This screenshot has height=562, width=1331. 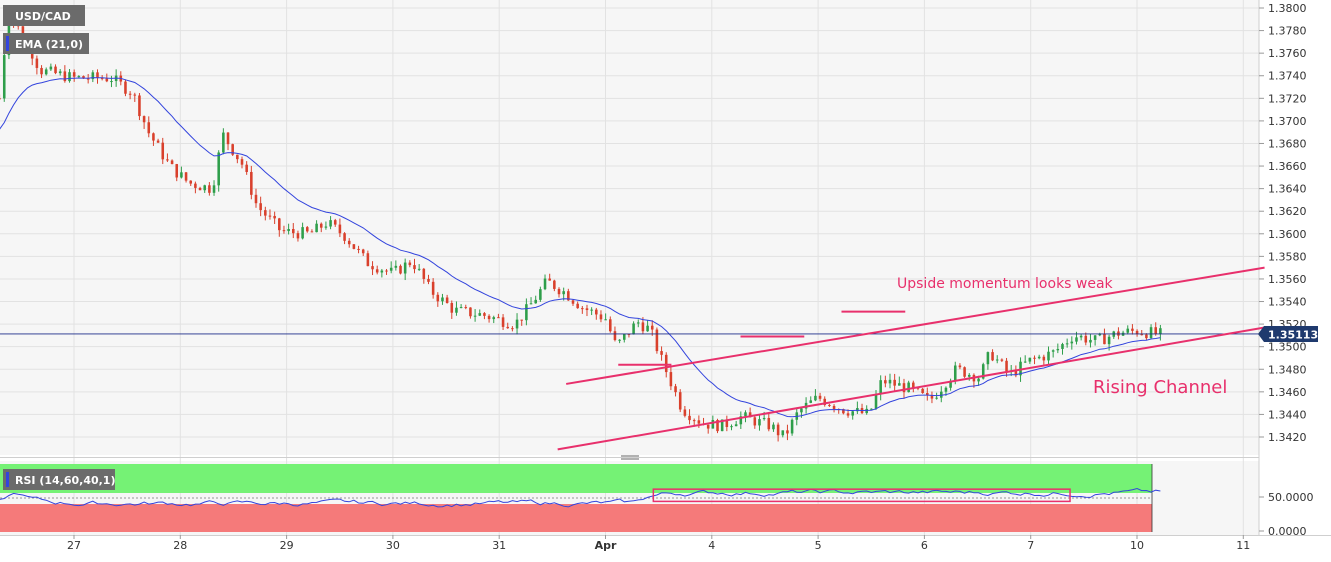 I want to click on time-tick-label: 5, so click(x=818, y=545).